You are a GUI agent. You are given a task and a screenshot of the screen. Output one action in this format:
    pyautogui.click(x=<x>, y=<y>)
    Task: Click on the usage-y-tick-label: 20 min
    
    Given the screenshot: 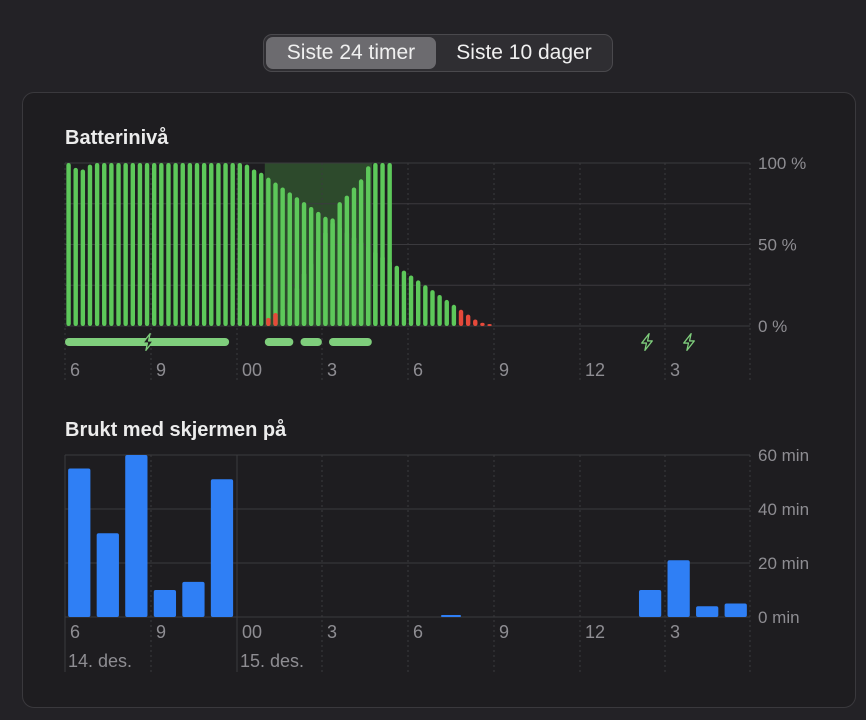 What is the action you would take?
    pyautogui.click(x=783, y=563)
    